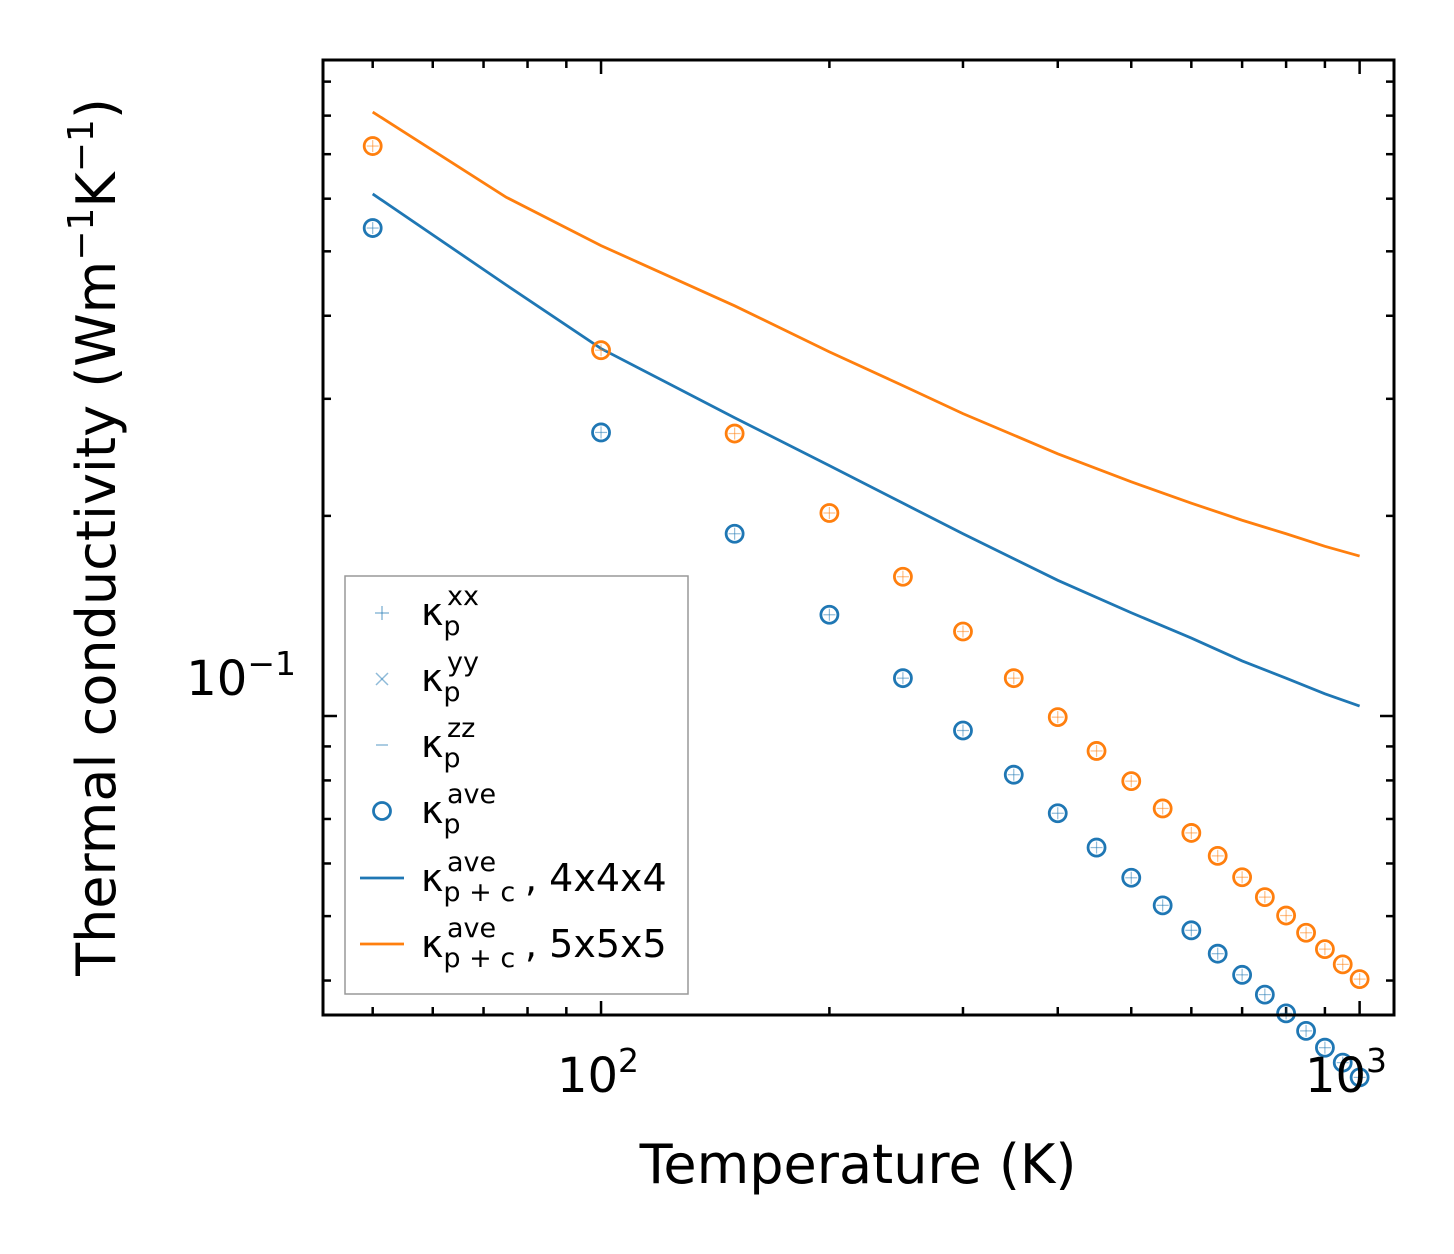 The image size is (1454, 1254). I want to click on legend-label-kp-xx-base: κ, so click(432, 612).